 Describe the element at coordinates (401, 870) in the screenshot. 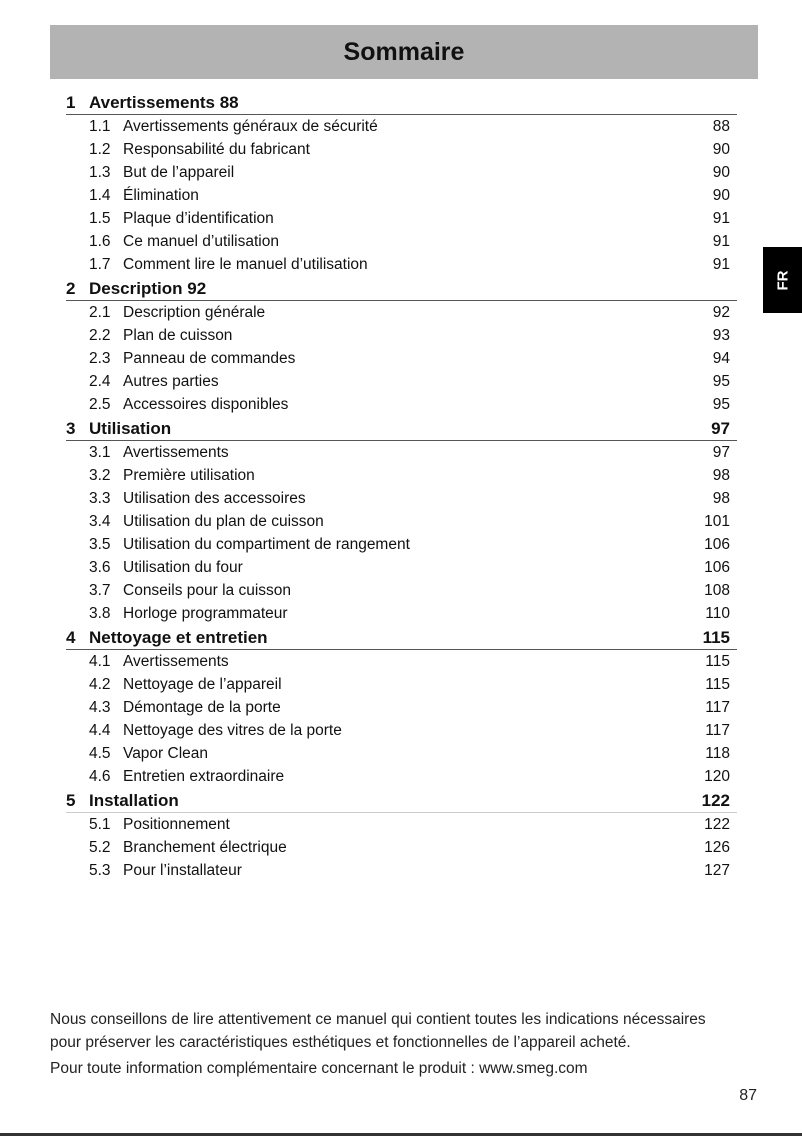

I see `toc-item: 5.3 Pour l’installateur 127` at that location.